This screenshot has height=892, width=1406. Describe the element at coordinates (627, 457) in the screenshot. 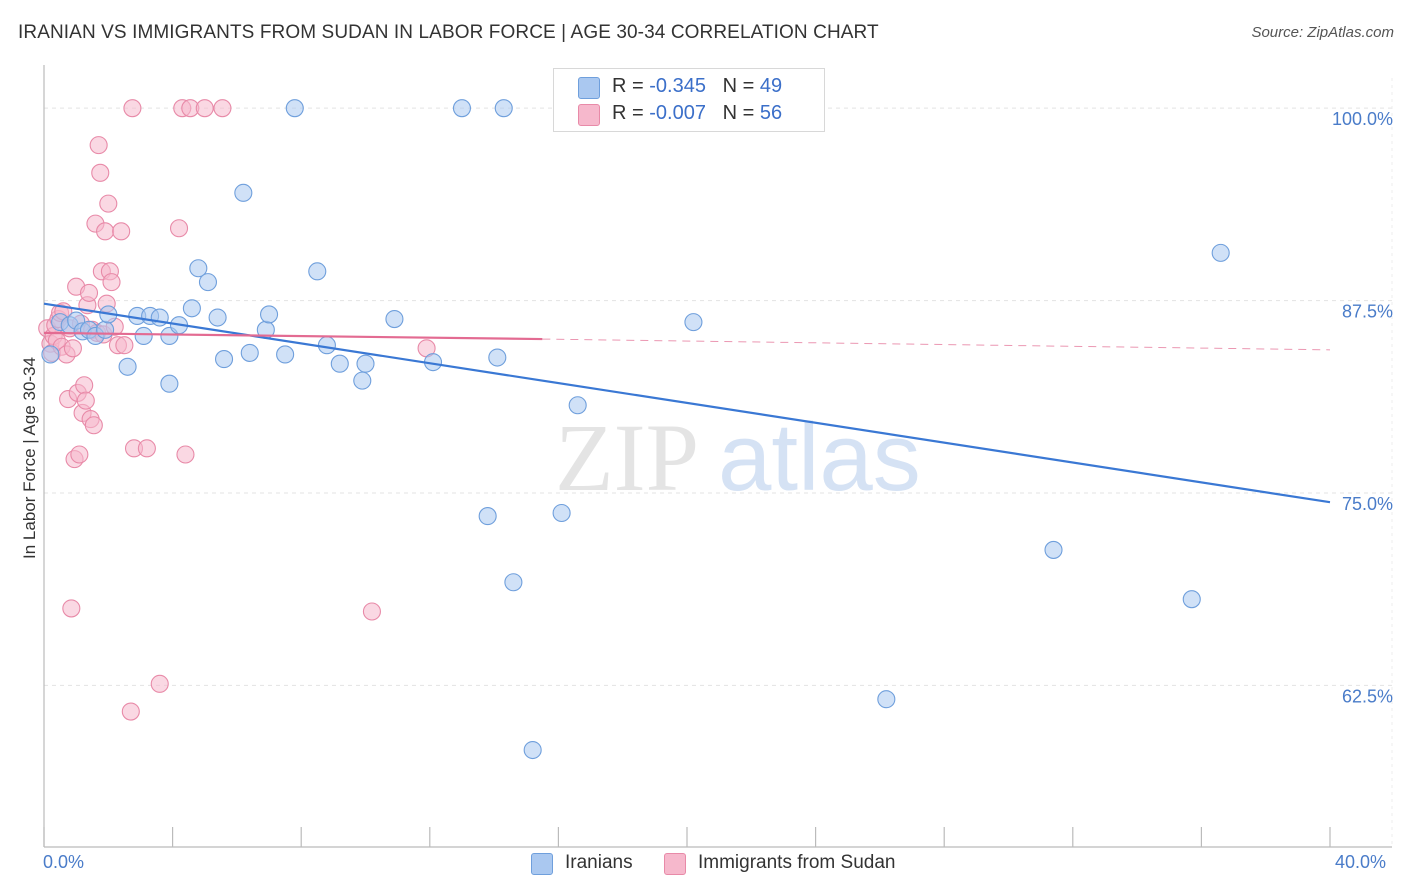

I see `watermark-zip: ZIP` at that location.